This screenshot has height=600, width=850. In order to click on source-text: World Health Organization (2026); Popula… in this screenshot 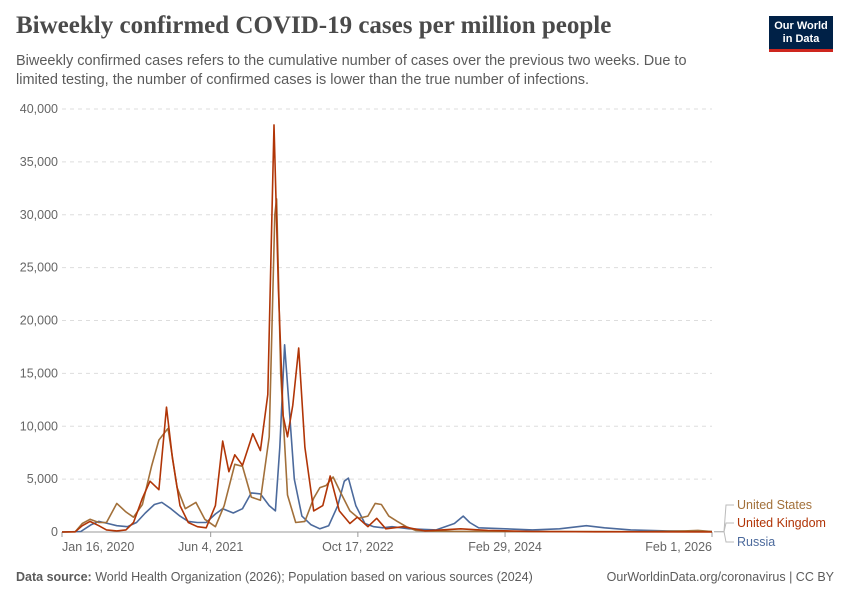, I will do `click(314, 577)`.